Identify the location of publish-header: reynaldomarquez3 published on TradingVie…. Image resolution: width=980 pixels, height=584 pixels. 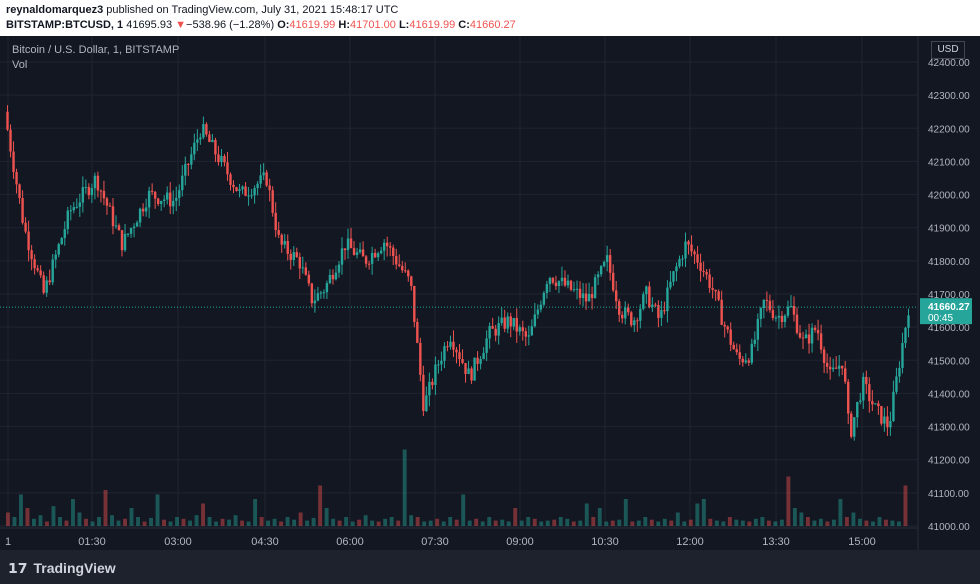
(490, 18).